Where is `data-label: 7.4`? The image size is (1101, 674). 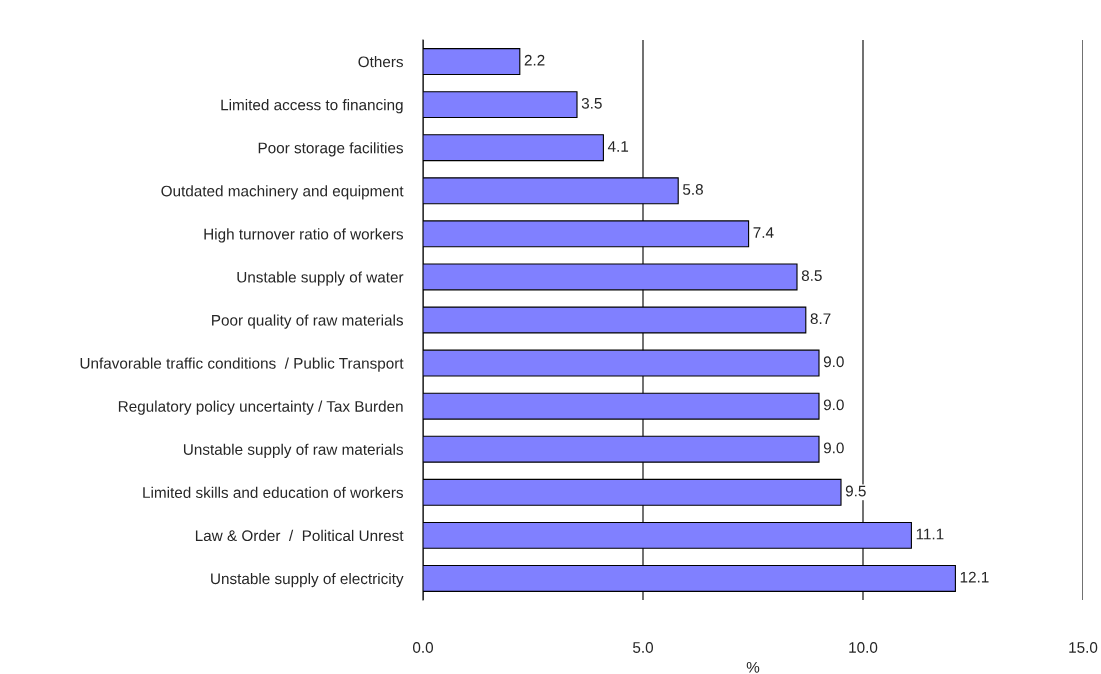 data-label: 7.4 is located at coordinates (763, 232).